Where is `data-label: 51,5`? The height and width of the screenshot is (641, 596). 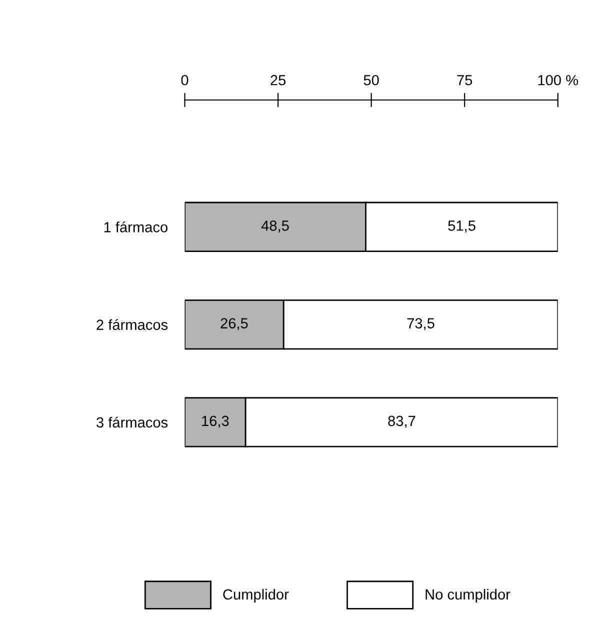
data-label: 51,5 is located at coordinates (462, 226).